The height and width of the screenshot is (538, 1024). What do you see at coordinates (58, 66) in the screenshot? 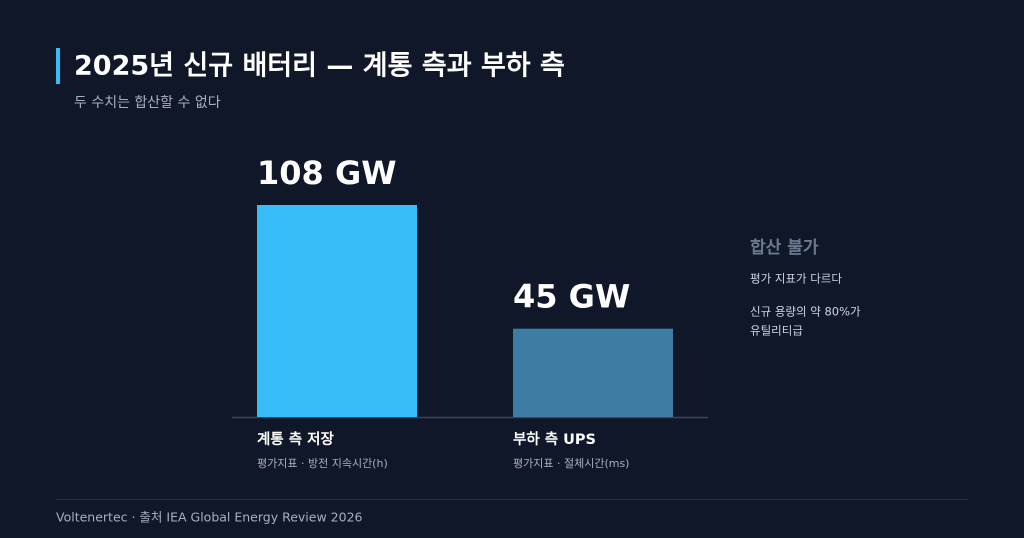
I see `title-accent` at bounding box center [58, 66].